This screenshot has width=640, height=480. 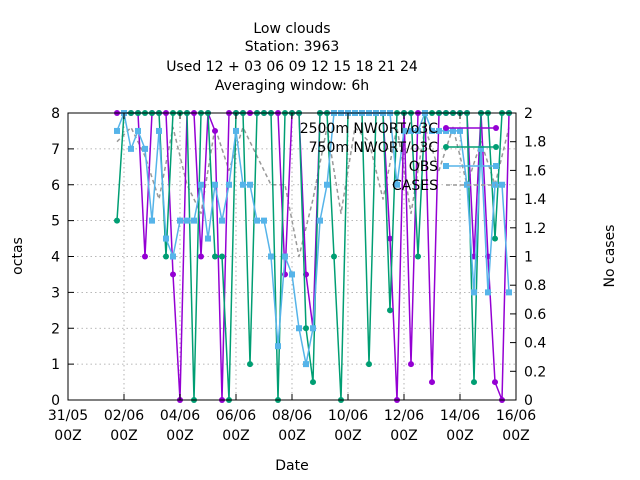 What do you see at coordinates (415, 186) in the screenshot?
I see `legend-label: CASES` at bounding box center [415, 186].